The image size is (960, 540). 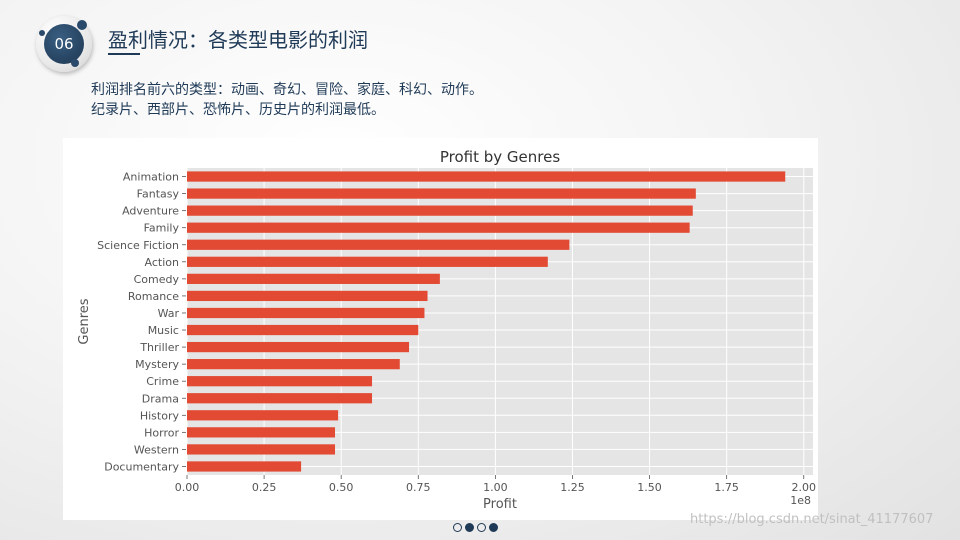 I want to click on y-tick-label: Family, so click(x=162, y=228).